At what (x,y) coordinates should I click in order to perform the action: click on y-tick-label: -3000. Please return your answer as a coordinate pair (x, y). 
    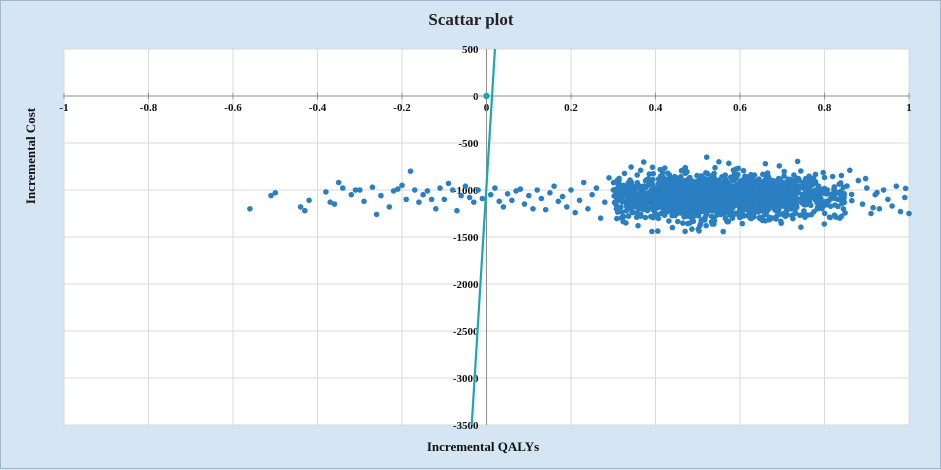
    Looking at the image, I should click on (466, 379).